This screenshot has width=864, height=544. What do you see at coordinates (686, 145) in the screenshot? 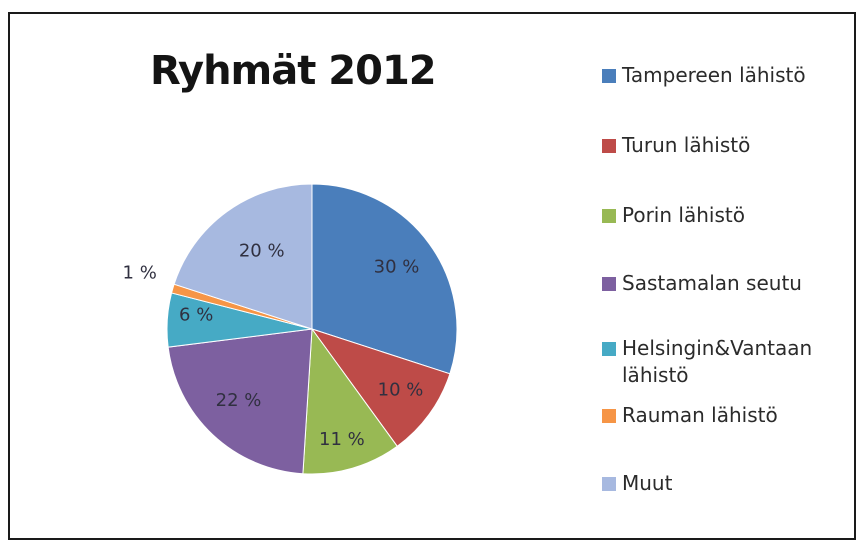
I see `legend-label: Turun lähistö` at bounding box center [686, 145].